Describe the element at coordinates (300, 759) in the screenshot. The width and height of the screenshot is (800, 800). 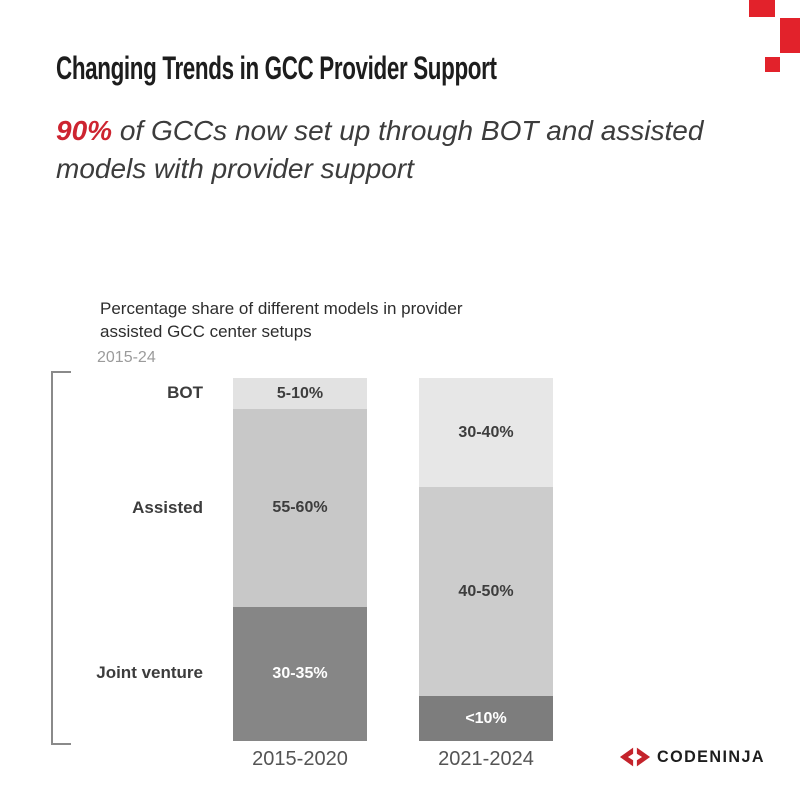
I see `x-axis-label-2015-2020: 2015-2020` at that location.